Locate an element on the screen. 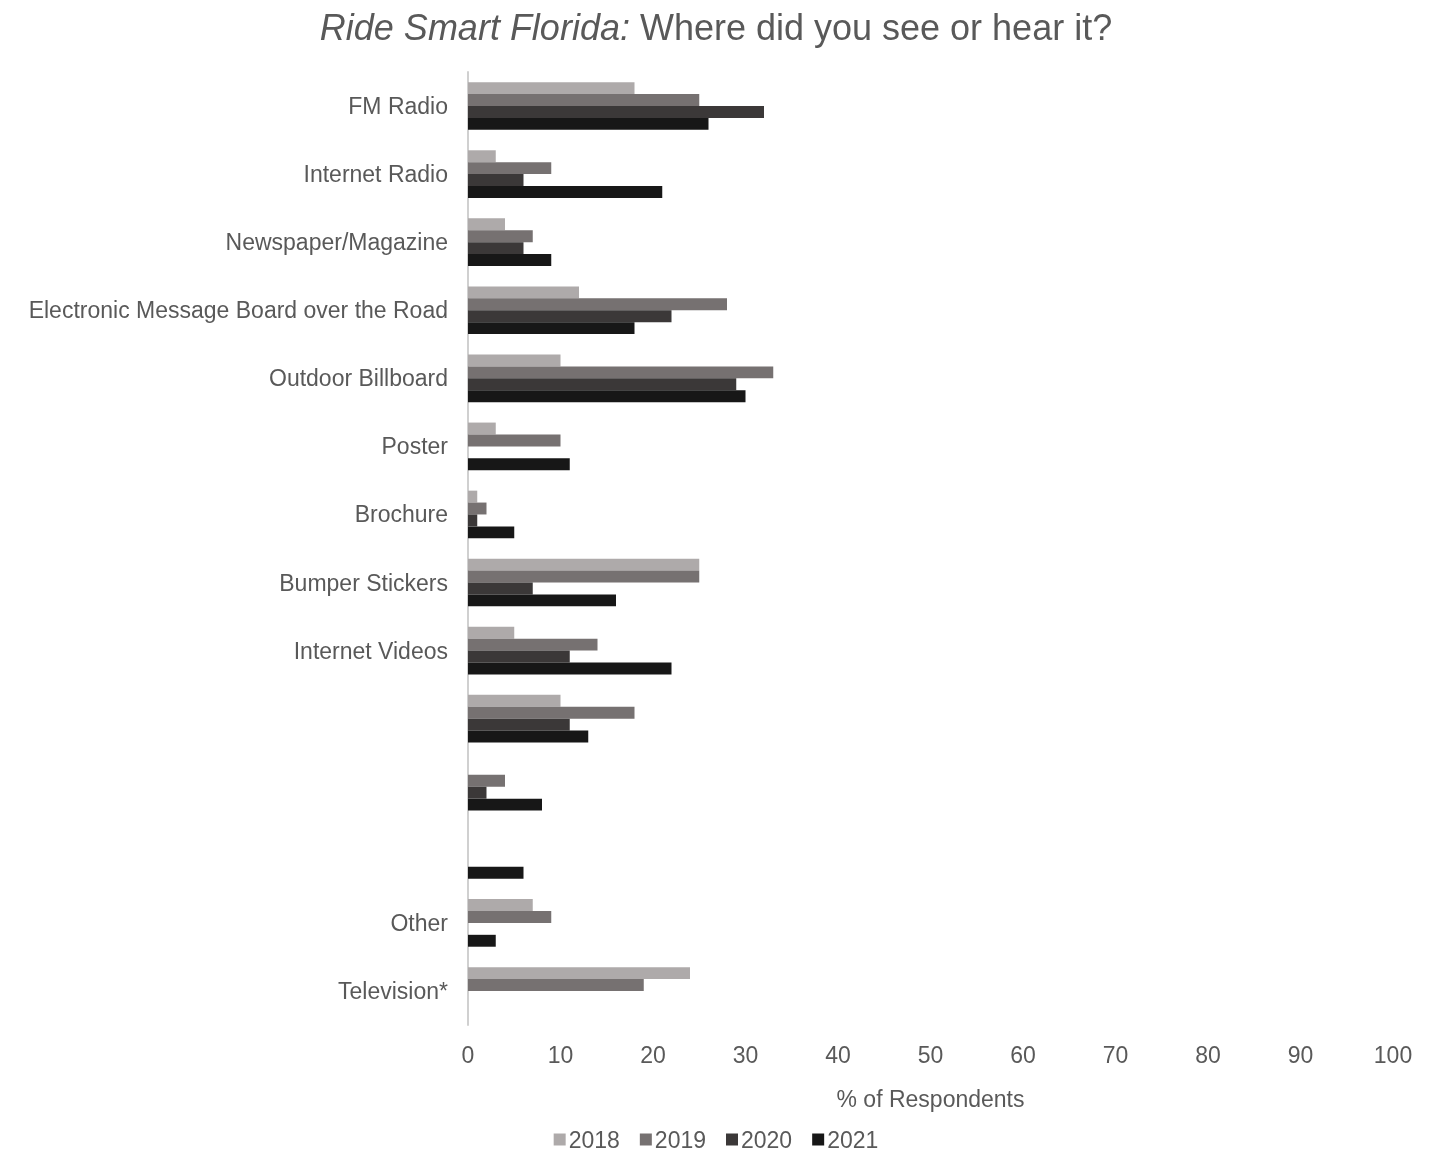  y-tick-label: Internet Videos is located at coordinates (370, 650).